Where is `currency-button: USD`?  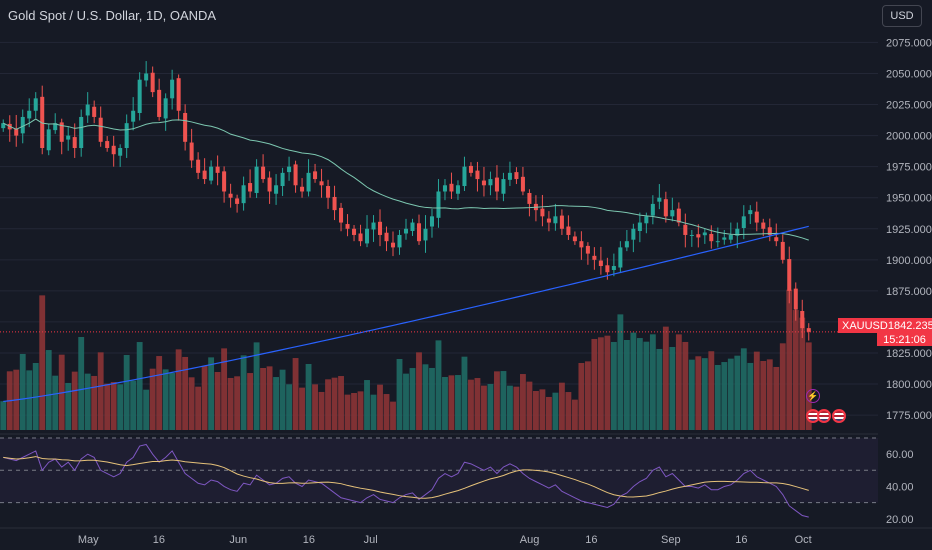 currency-button: USD is located at coordinates (902, 16).